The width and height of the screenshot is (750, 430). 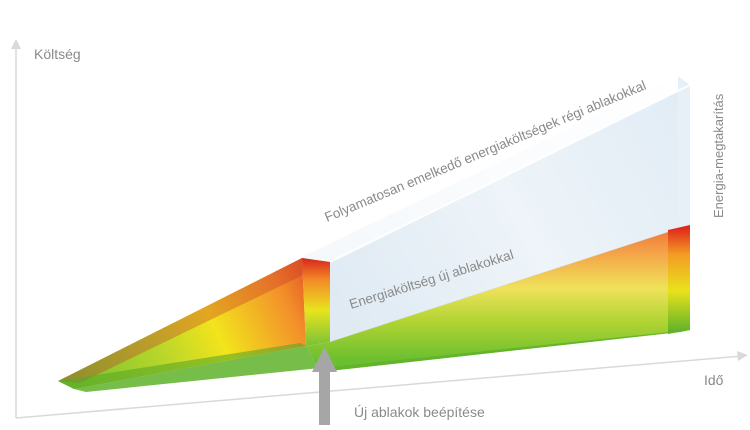 What do you see at coordinates (742, 356) in the screenshot?
I see `x-axis-arrowhead` at bounding box center [742, 356].